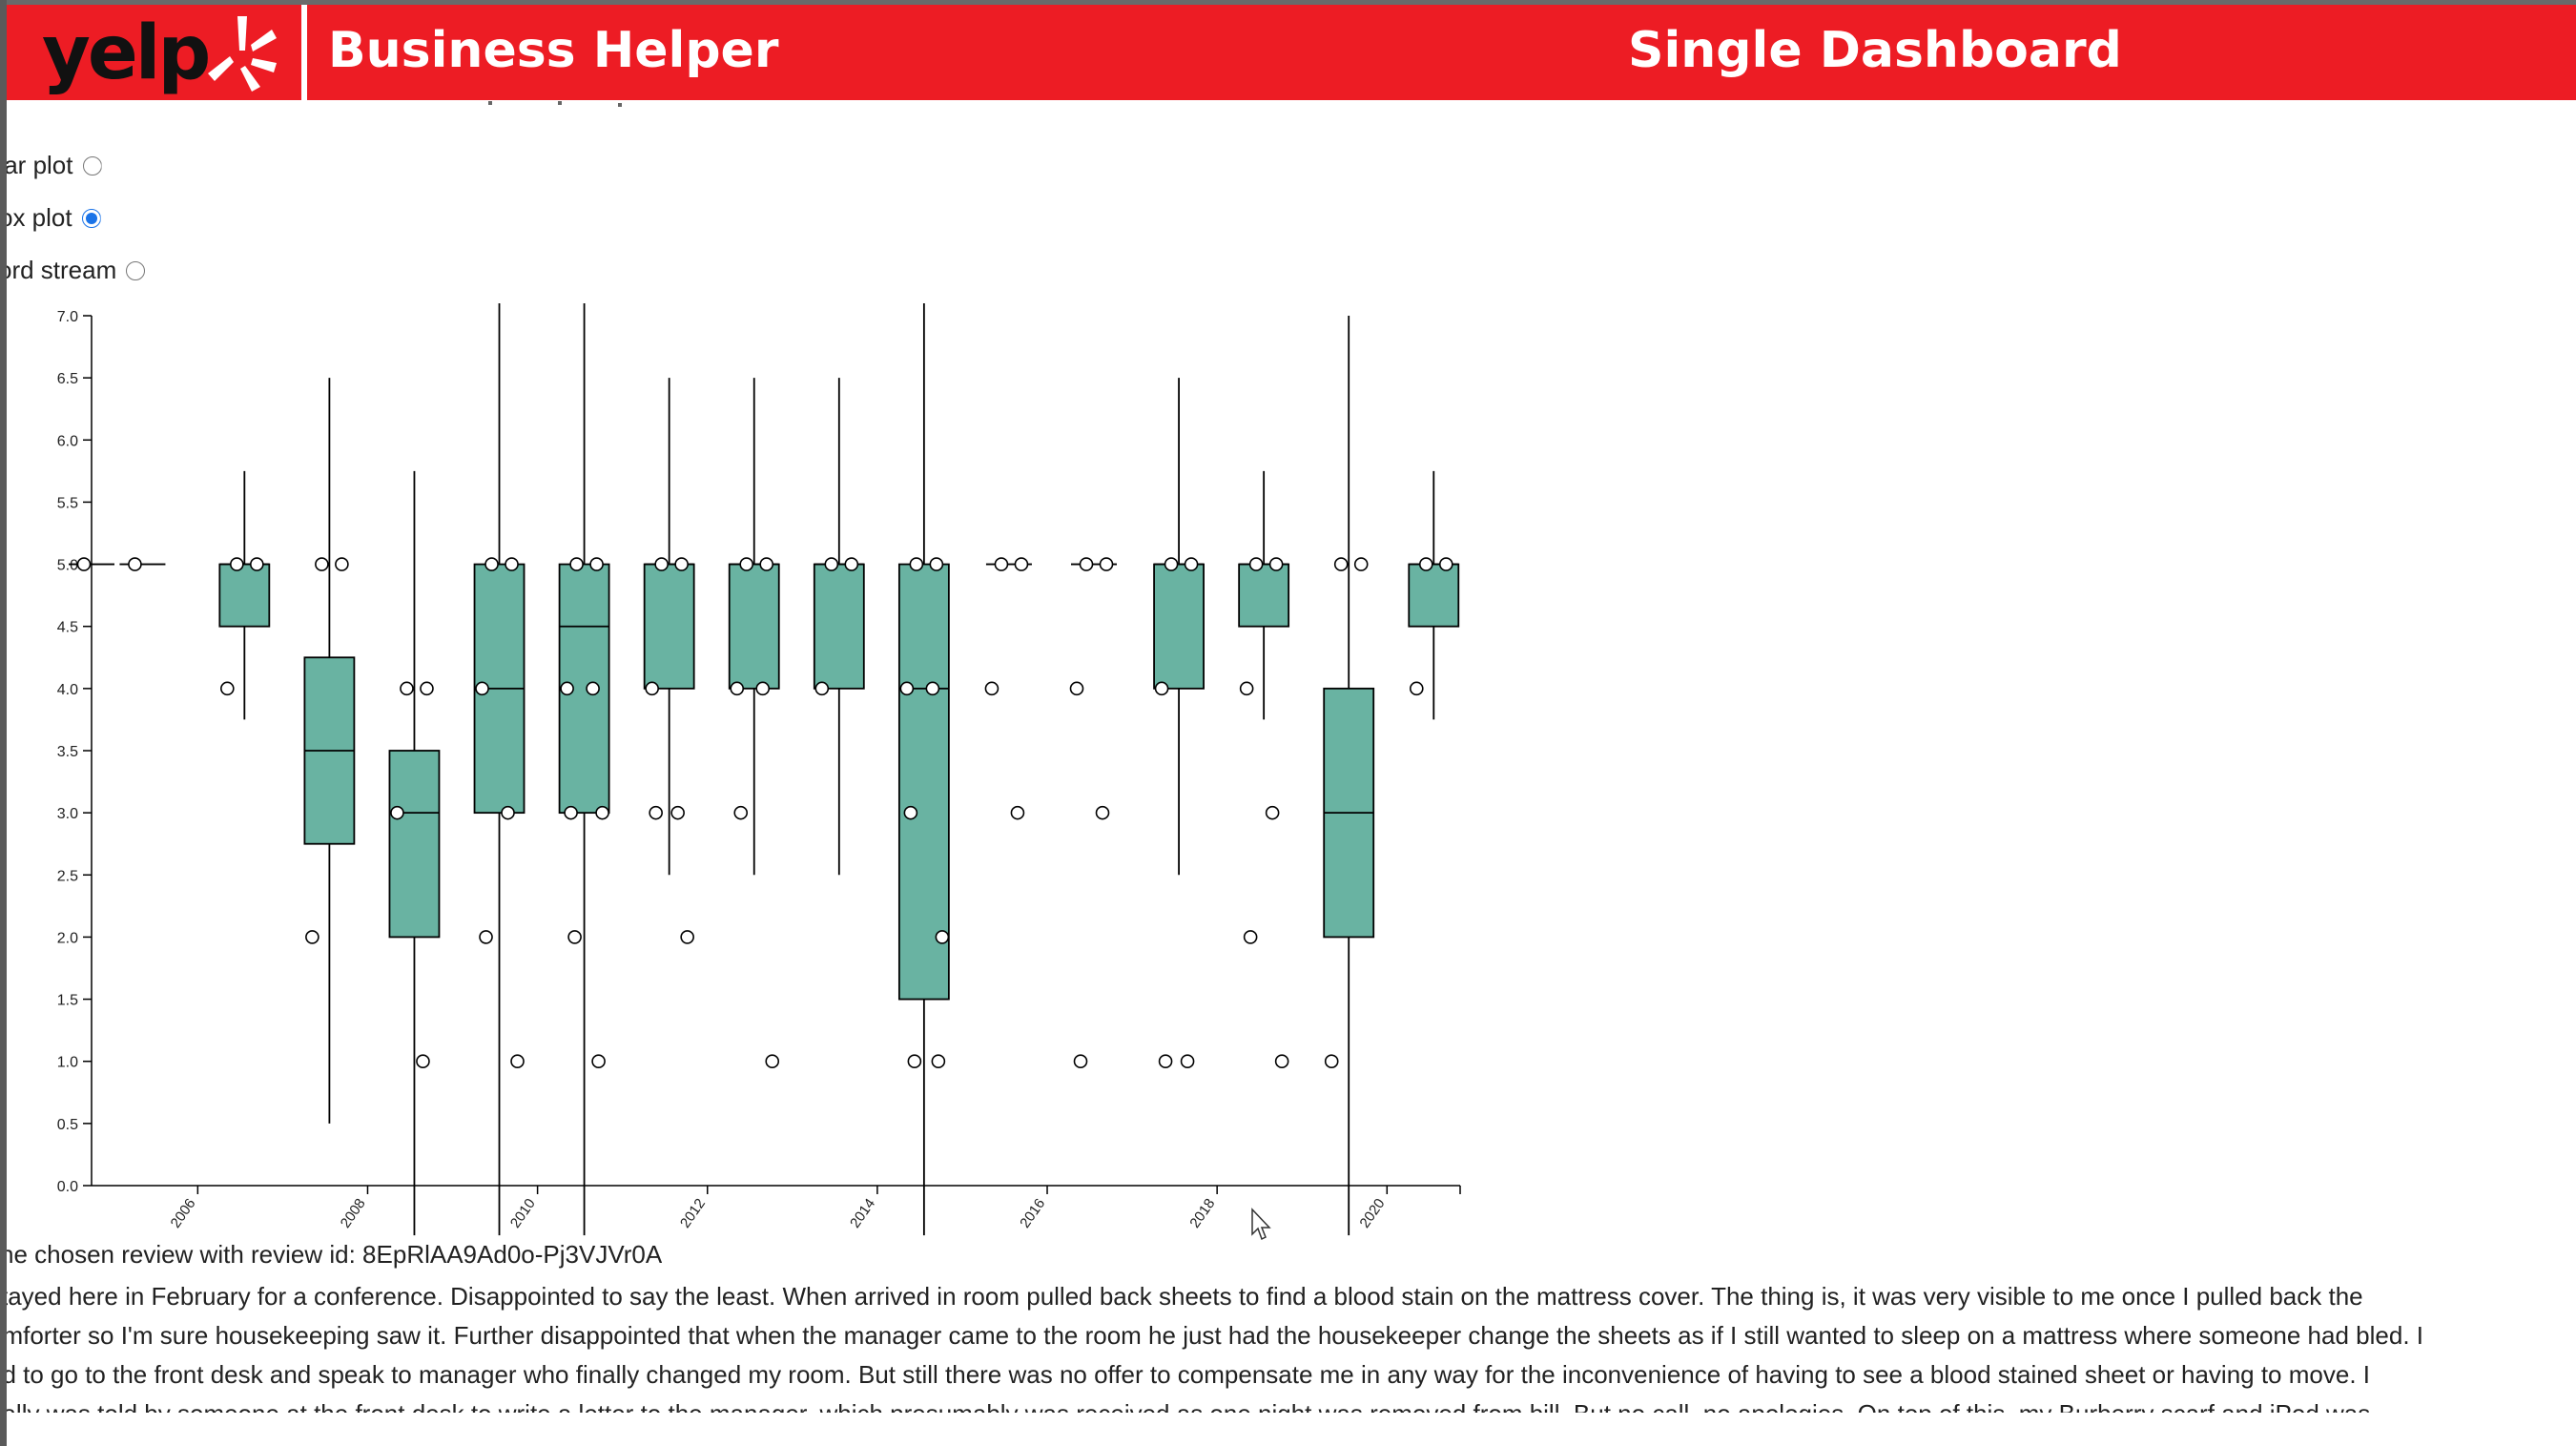  I want to click on y-tick-label: 0.0, so click(67, 1187).